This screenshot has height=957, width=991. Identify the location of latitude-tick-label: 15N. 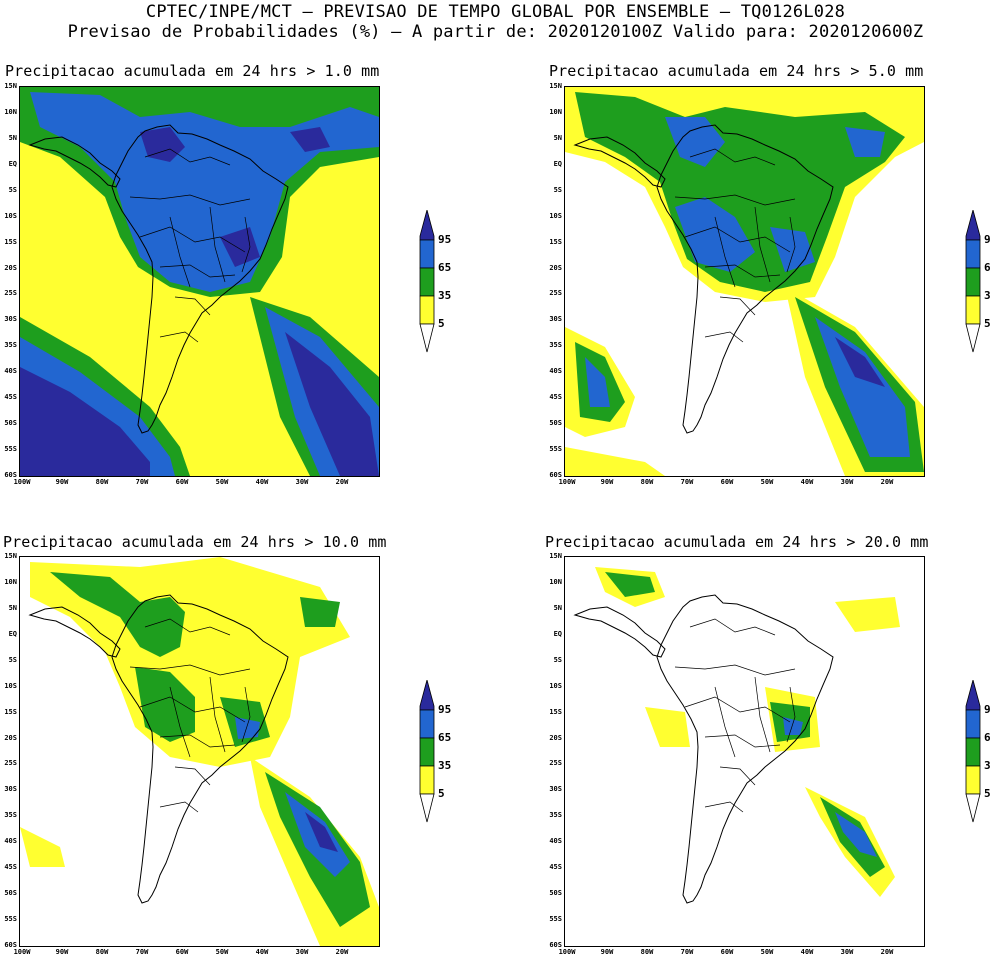
(10, 86).